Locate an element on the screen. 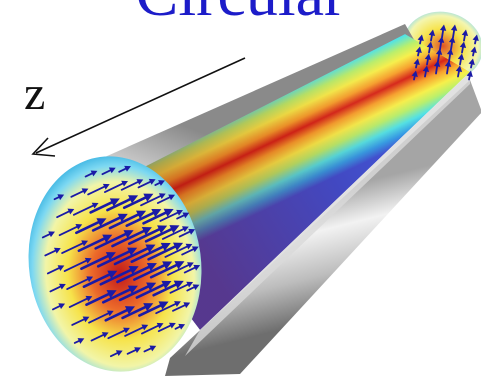 The height and width of the screenshot is (376, 481). z-axis-arrow is located at coordinates (138, 107).